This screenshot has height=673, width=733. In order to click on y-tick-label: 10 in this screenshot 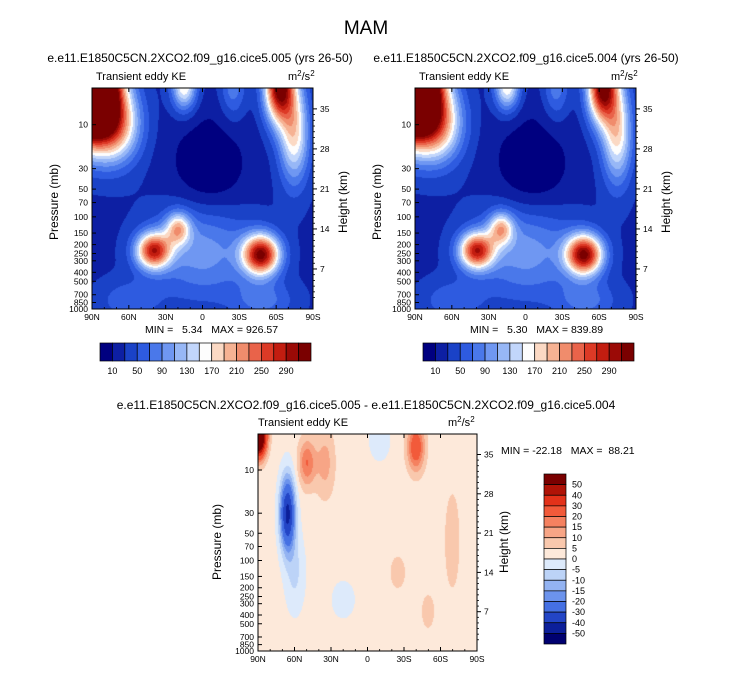, I will do `click(250, 470)`.